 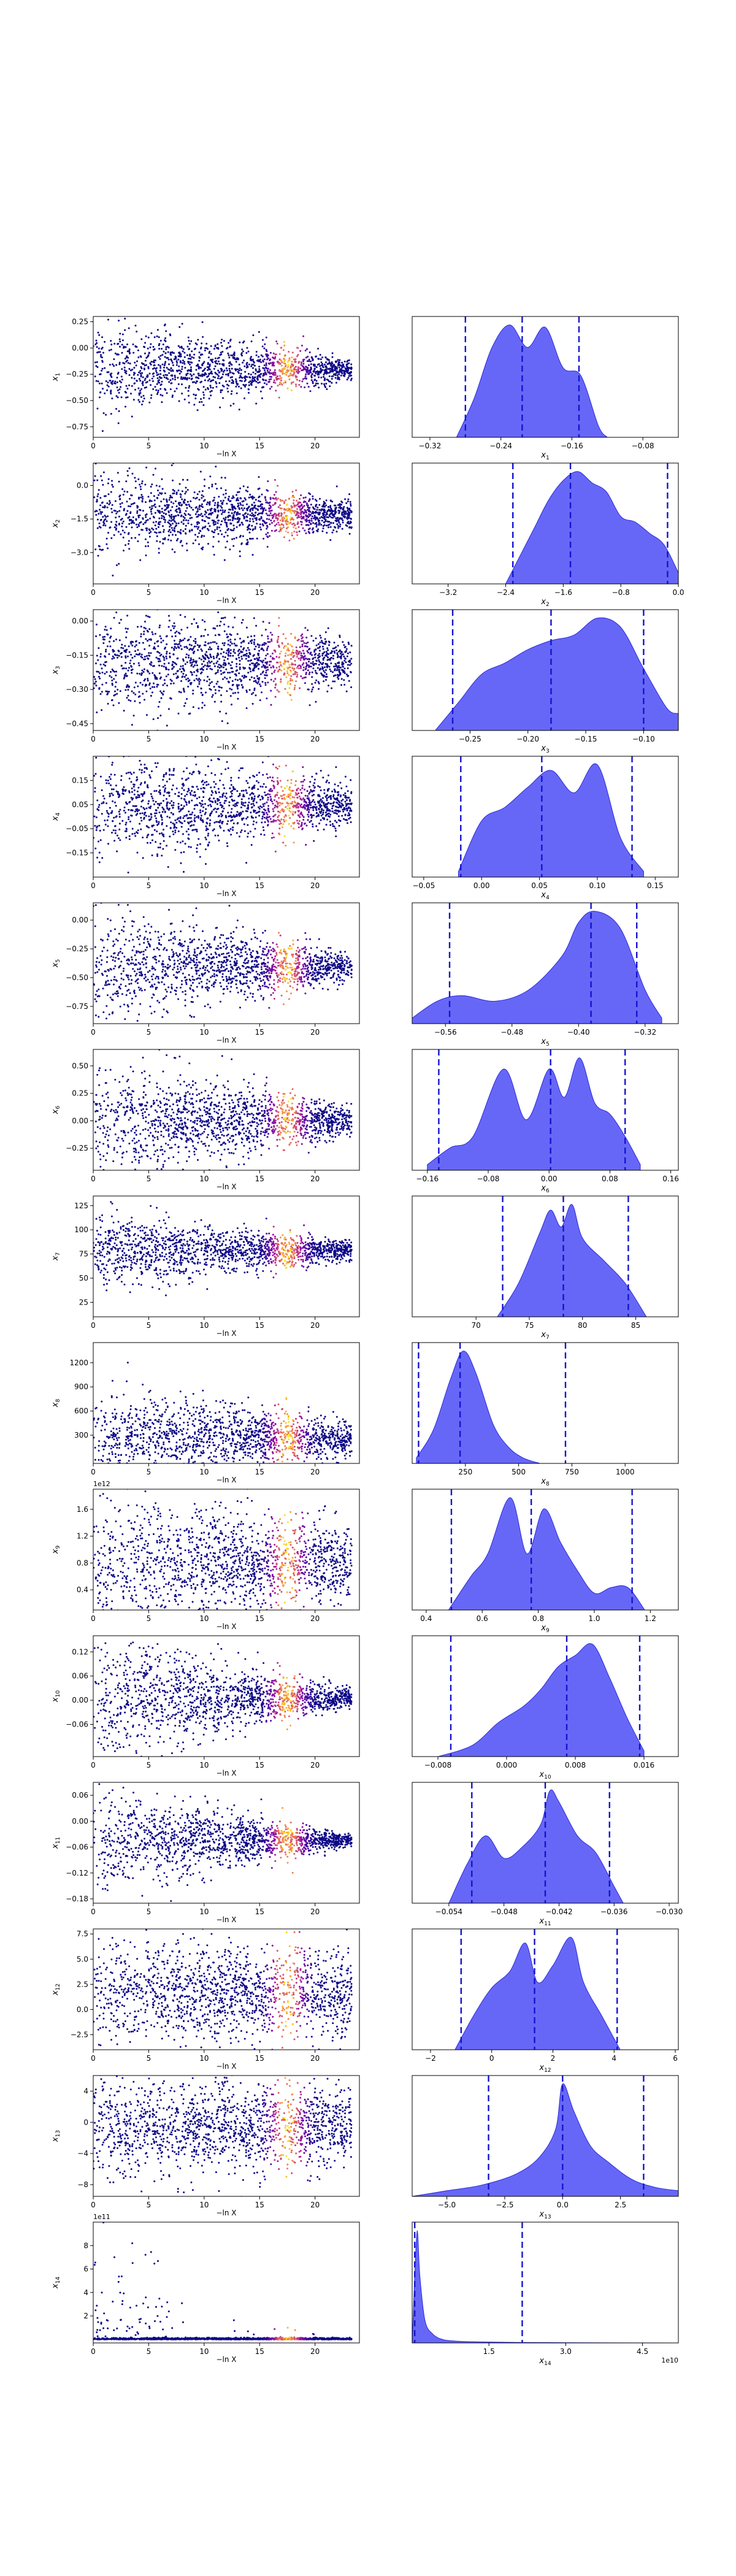 I want to click on x-tick-label: 15, so click(x=259, y=739).